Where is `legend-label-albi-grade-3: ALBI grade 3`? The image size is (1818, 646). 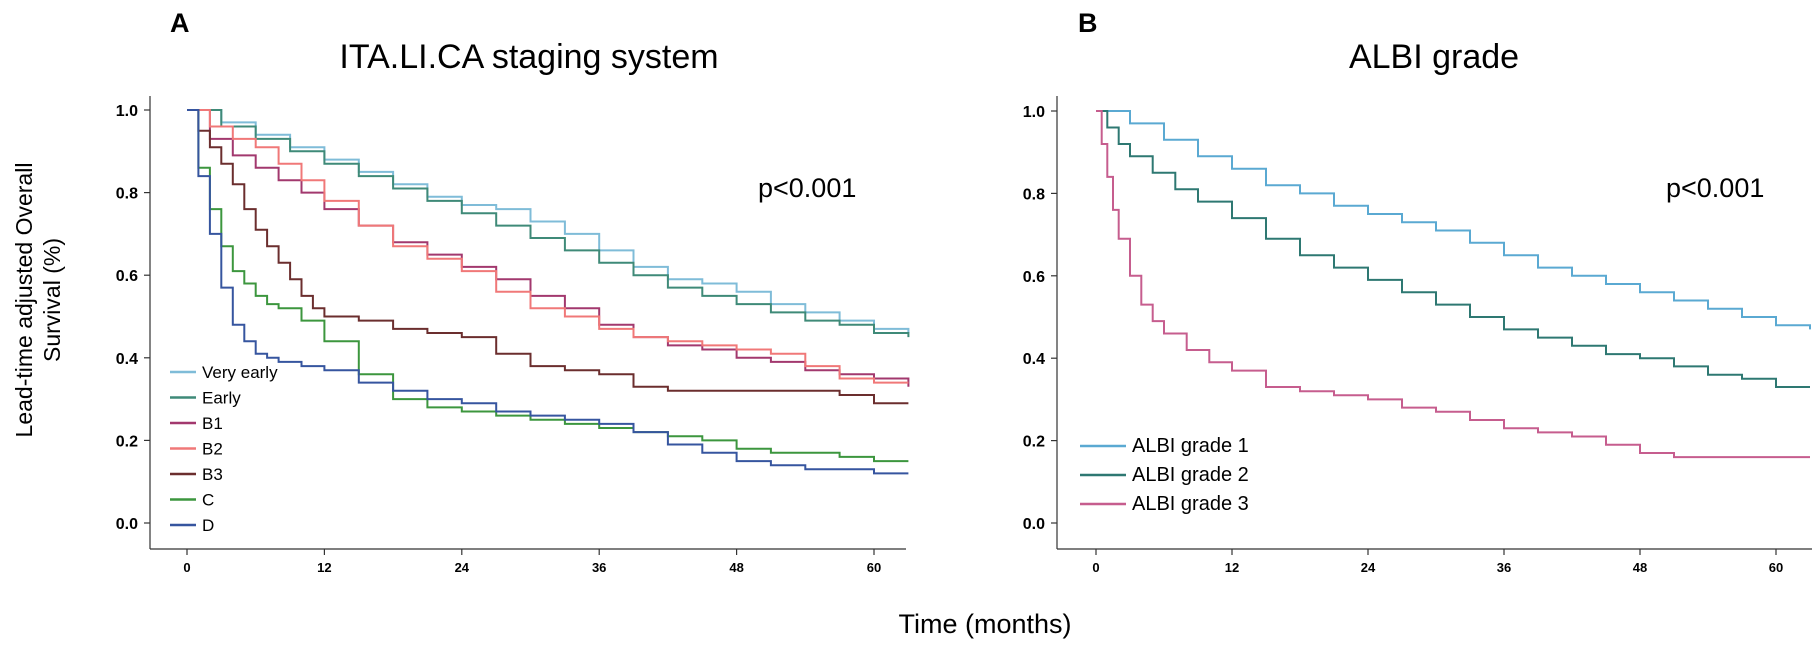 legend-label-albi-grade-3: ALBI grade 3 is located at coordinates (1190, 504).